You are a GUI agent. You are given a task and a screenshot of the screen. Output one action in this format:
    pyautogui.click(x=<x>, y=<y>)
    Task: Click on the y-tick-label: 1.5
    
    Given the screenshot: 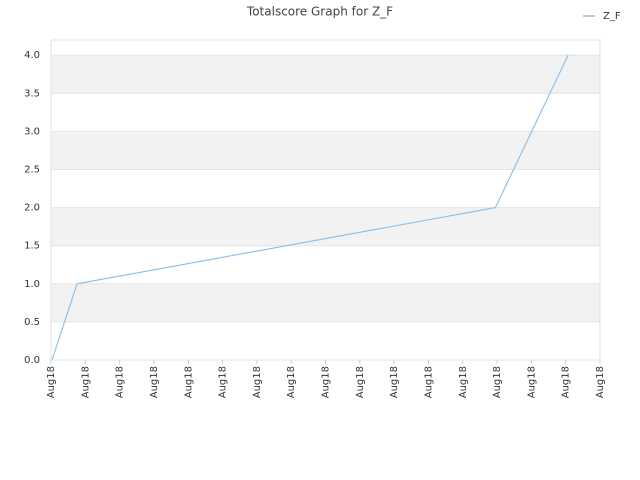 What is the action you would take?
    pyautogui.click(x=32, y=246)
    